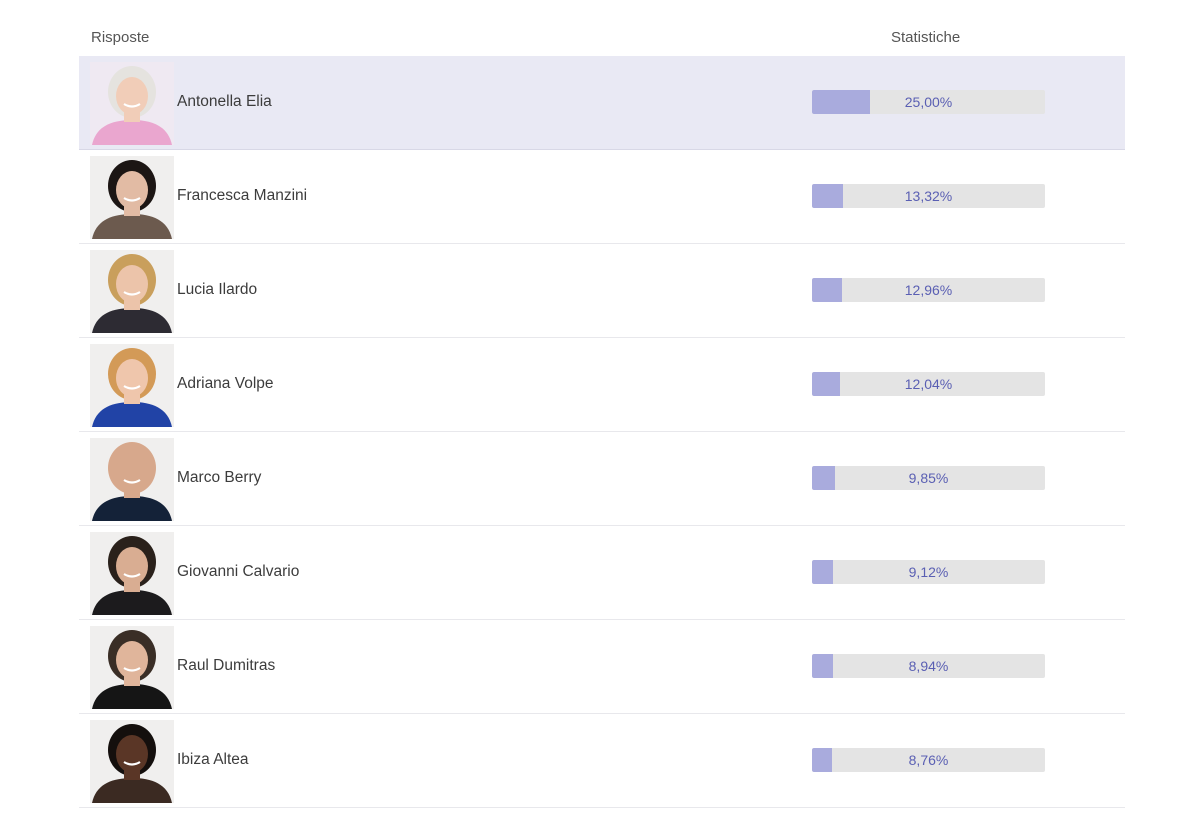 This screenshot has width=1200, height=827. Describe the element at coordinates (217, 289) in the screenshot. I see `contestant-name: Lucia Ilardo` at that location.